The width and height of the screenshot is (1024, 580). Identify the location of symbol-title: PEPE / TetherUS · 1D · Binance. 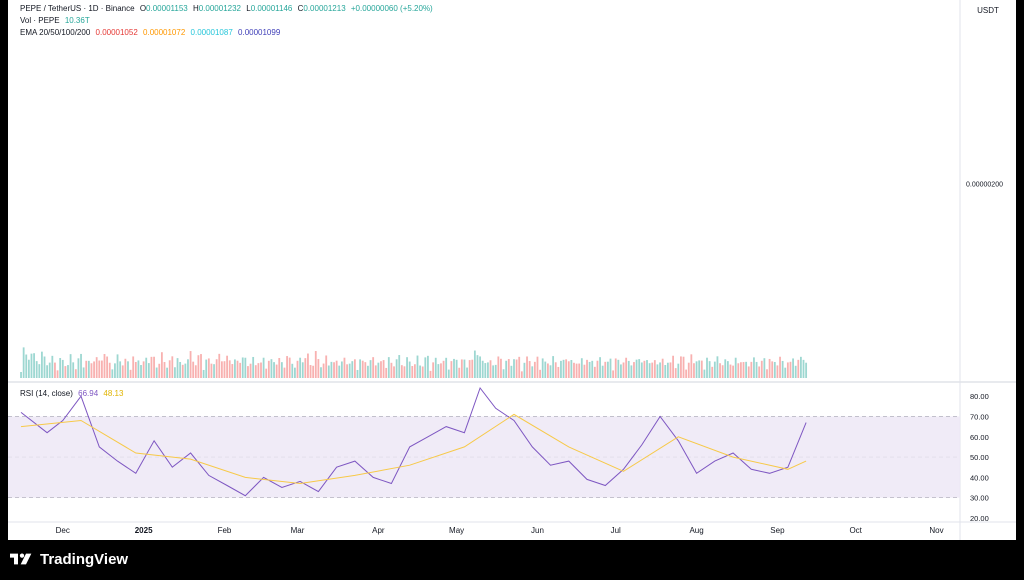
(77, 8).